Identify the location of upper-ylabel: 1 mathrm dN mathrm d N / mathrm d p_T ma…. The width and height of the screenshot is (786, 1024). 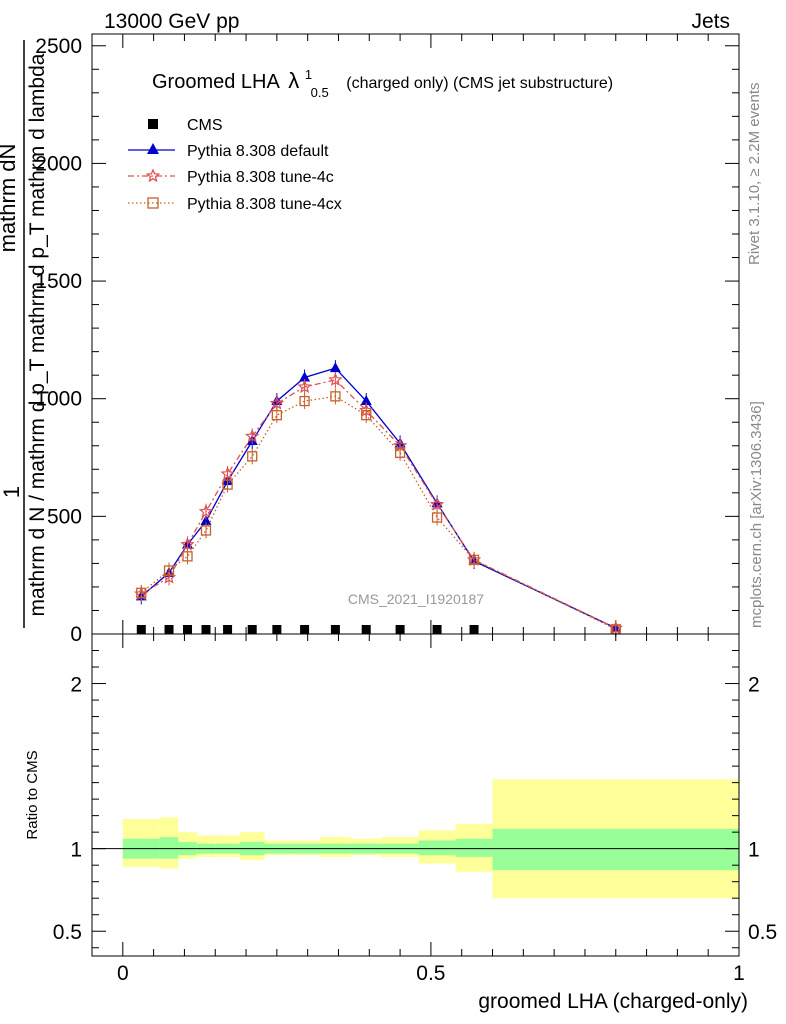
(24, 334).